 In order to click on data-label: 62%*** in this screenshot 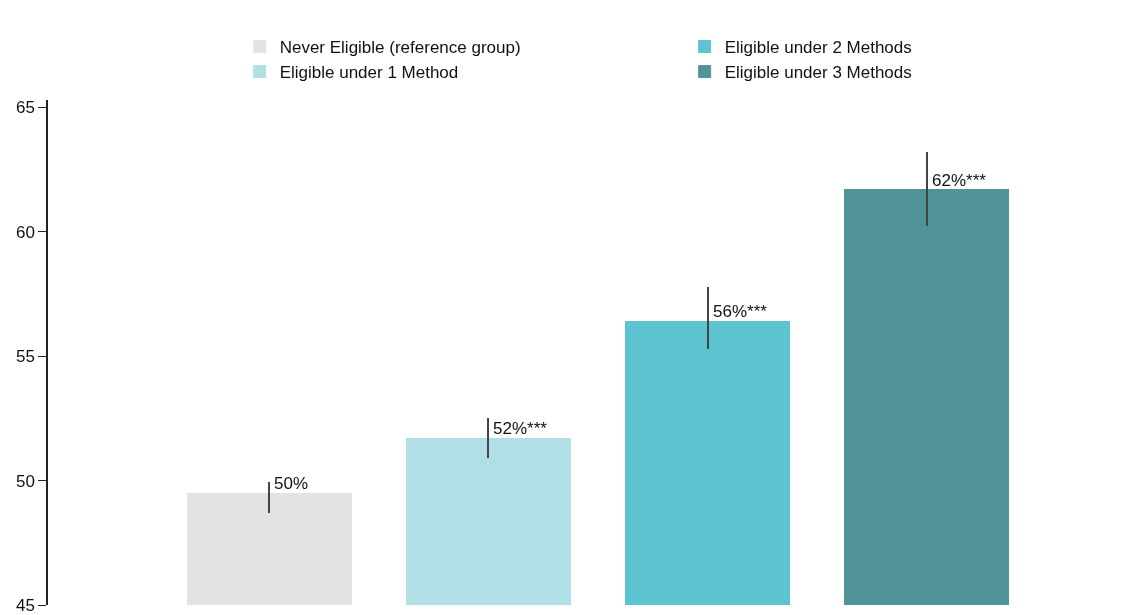, I will do `click(959, 180)`.